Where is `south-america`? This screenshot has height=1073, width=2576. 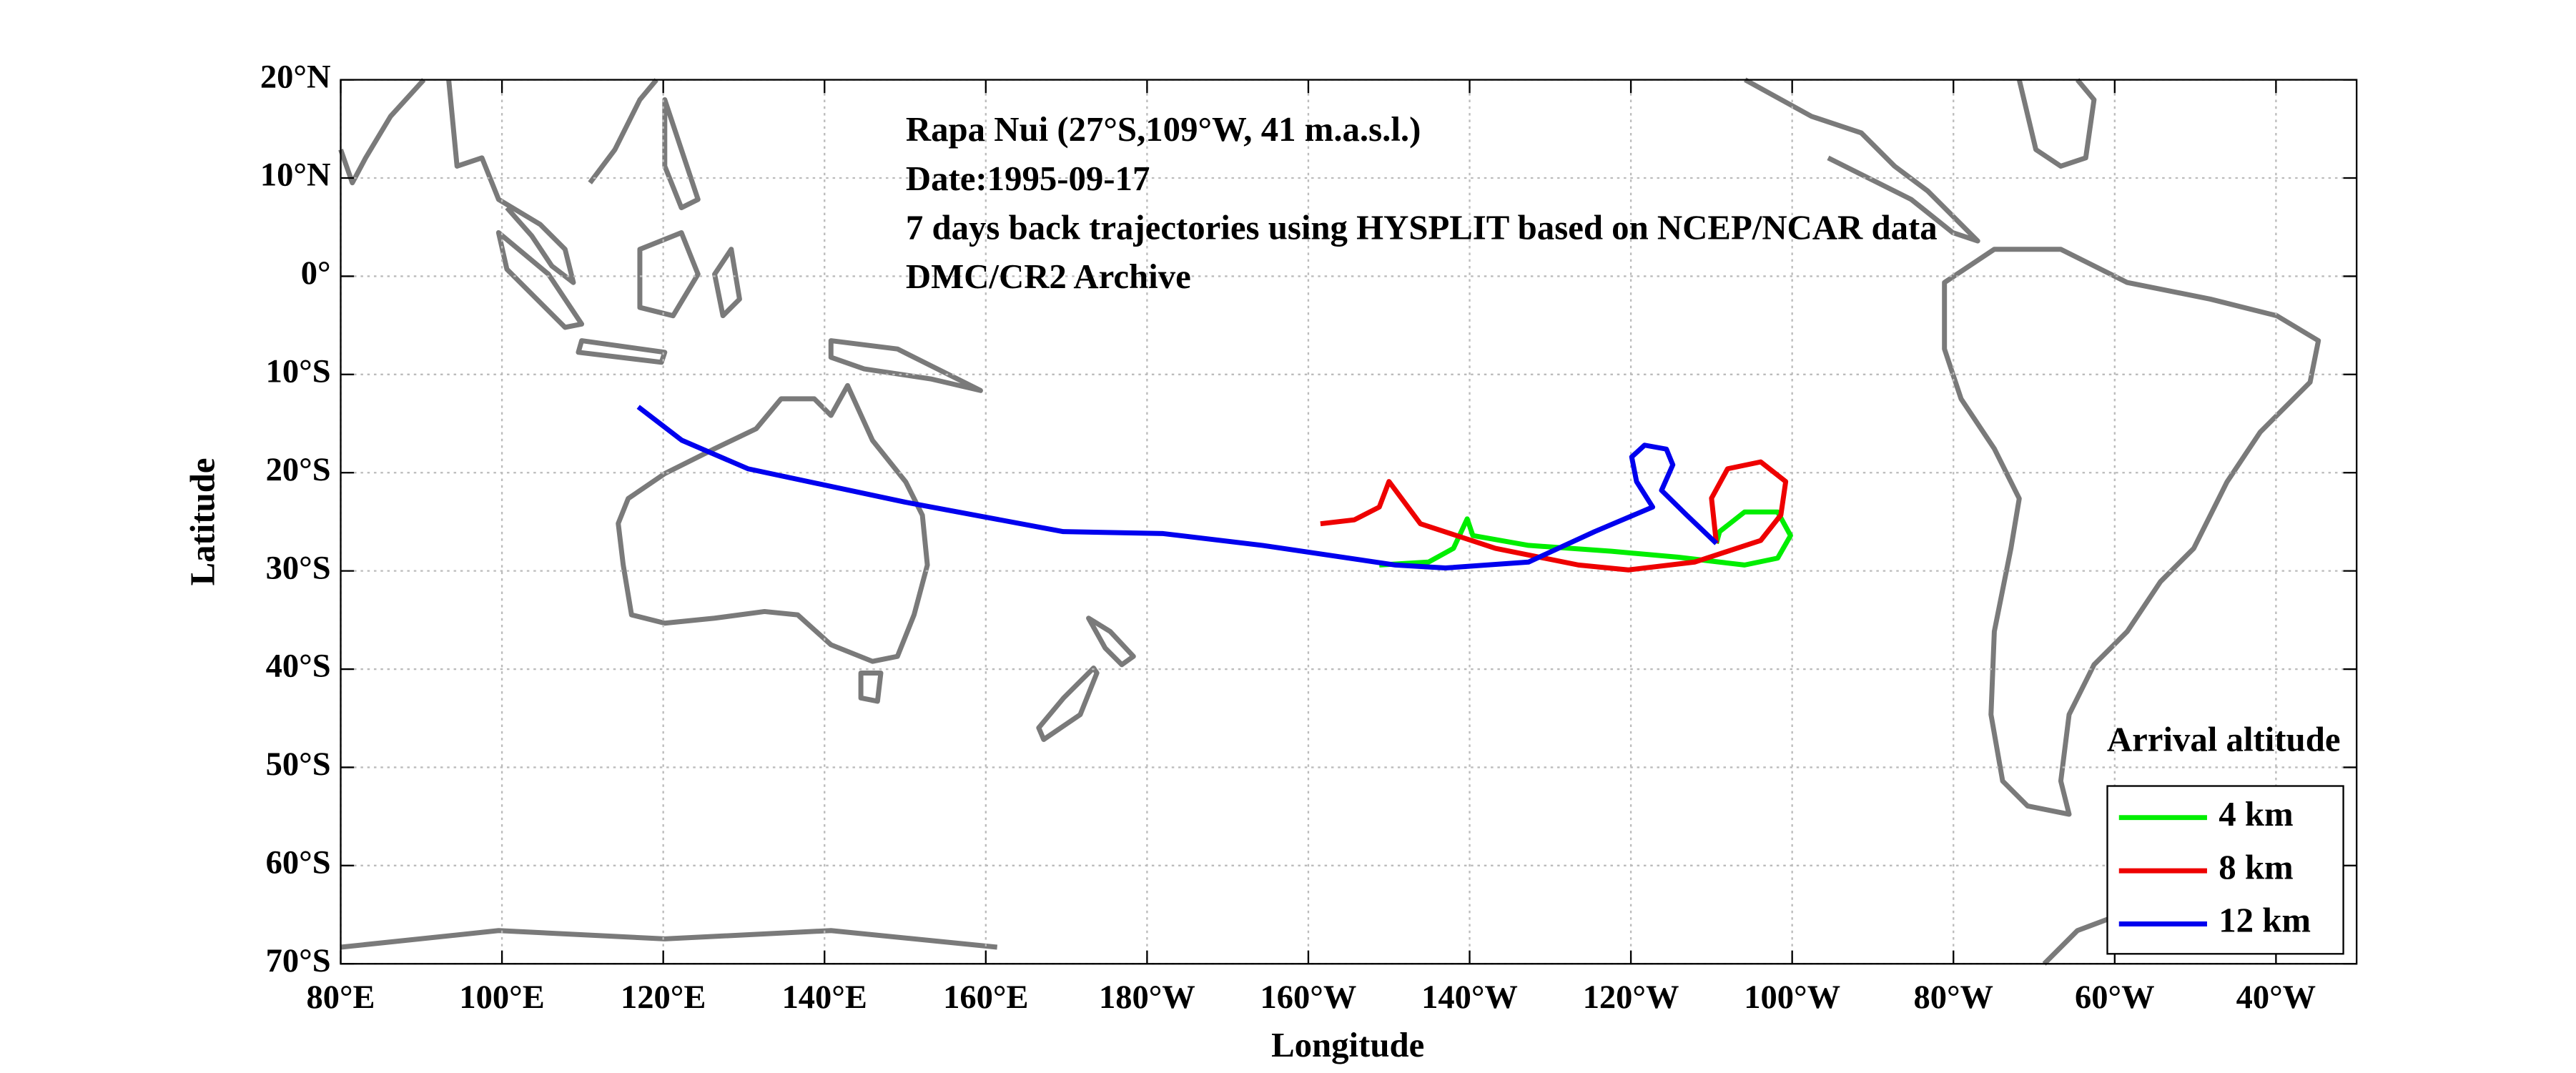 south-america is located at coordinates (2131, 532).